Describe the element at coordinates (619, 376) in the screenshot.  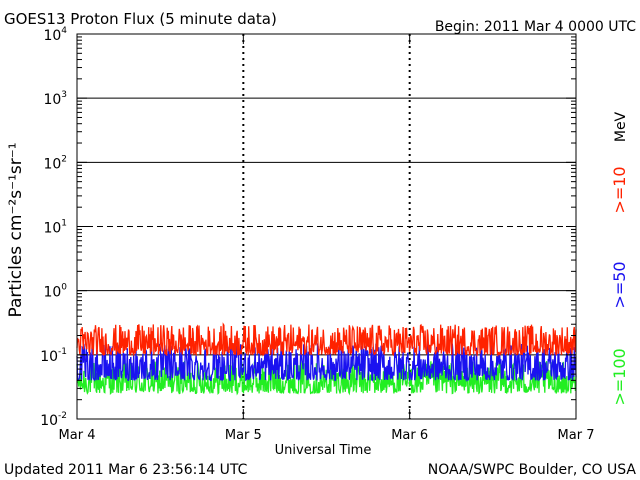
I see `legend-ge100: >=100` at that location.